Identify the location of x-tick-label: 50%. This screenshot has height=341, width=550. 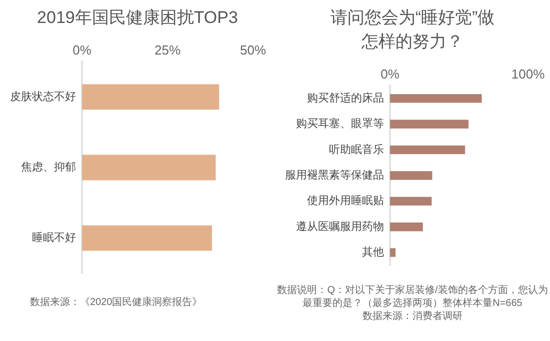
(253, 50).